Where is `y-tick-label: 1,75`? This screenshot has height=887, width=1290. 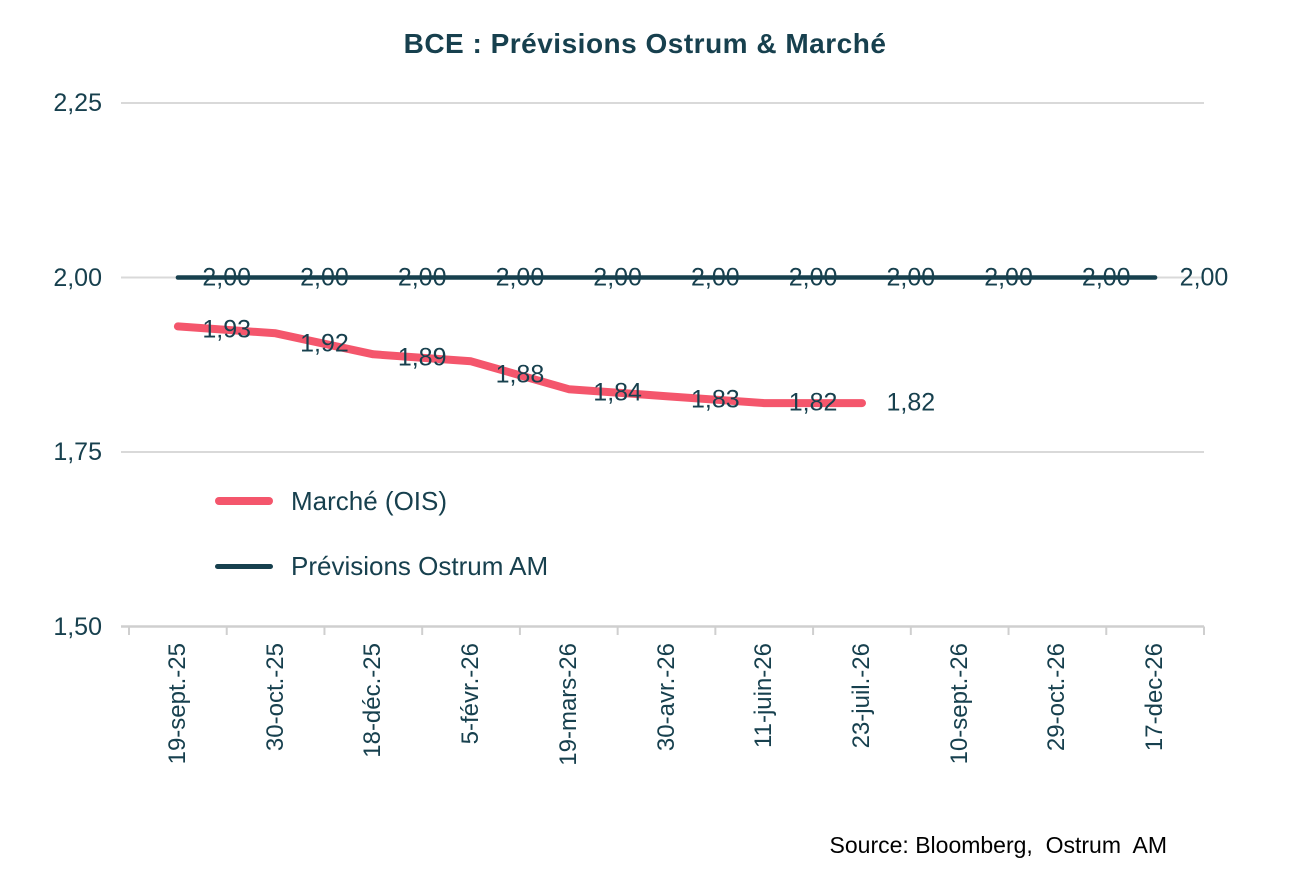 y-tick-label: 1,75 is located at coordinates (77, 452).